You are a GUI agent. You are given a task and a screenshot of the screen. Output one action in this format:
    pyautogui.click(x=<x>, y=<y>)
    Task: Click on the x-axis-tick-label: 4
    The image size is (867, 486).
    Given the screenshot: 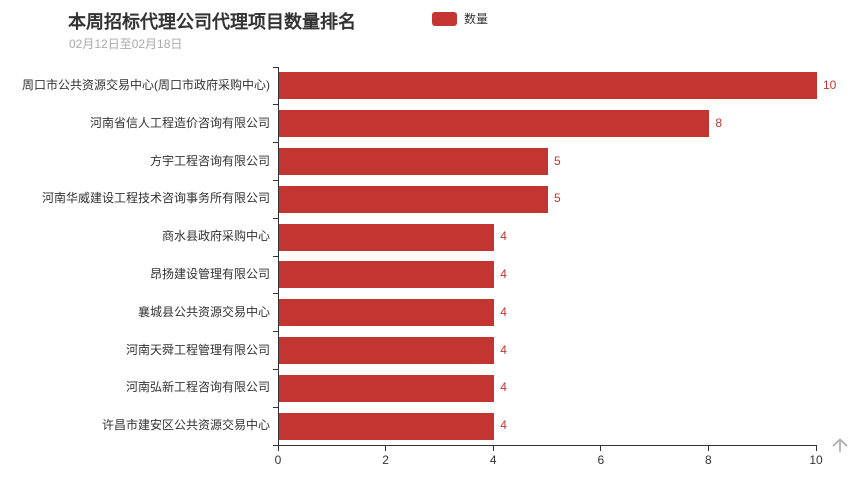 What is the action you would take?
    pyautogui.click(x=493, y=460)
    